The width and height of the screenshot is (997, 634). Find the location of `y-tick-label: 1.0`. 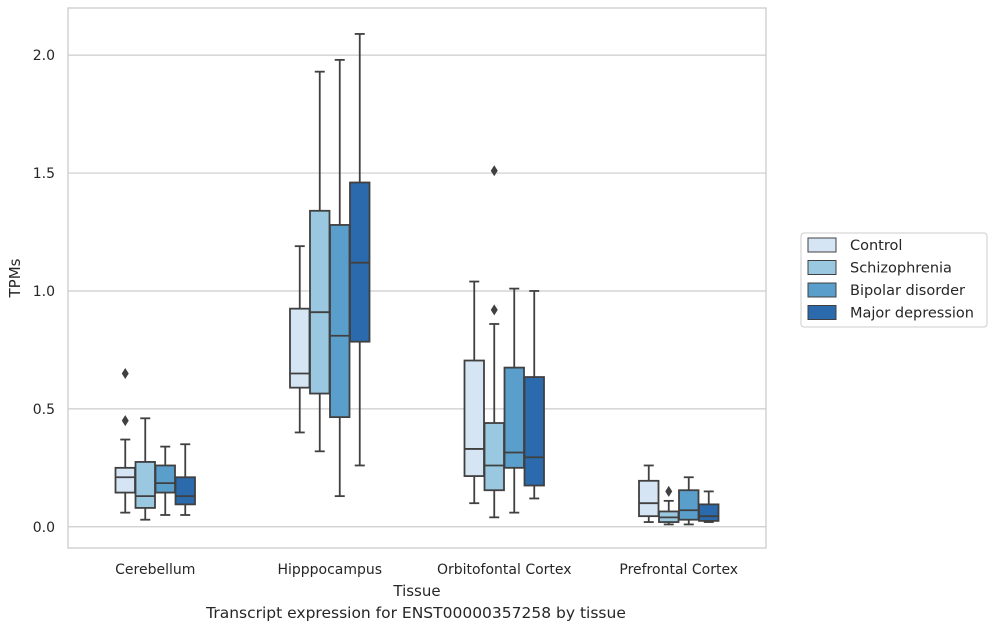

y-tick-label: 1.0 is located at coordinates (44, 292).